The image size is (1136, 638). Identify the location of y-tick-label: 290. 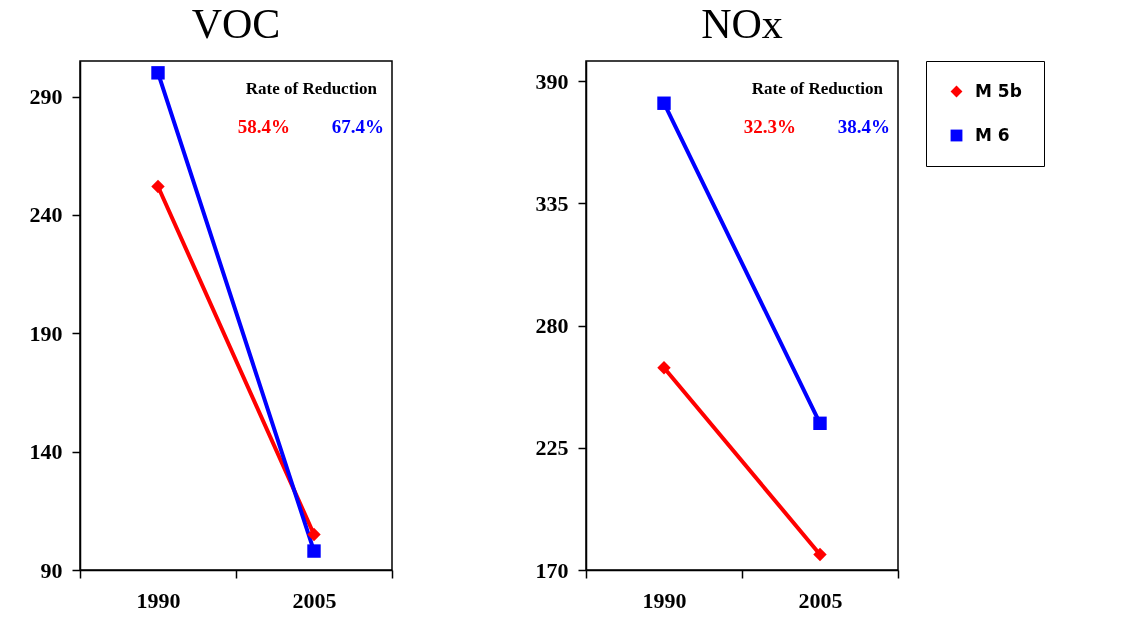
(46, 97).